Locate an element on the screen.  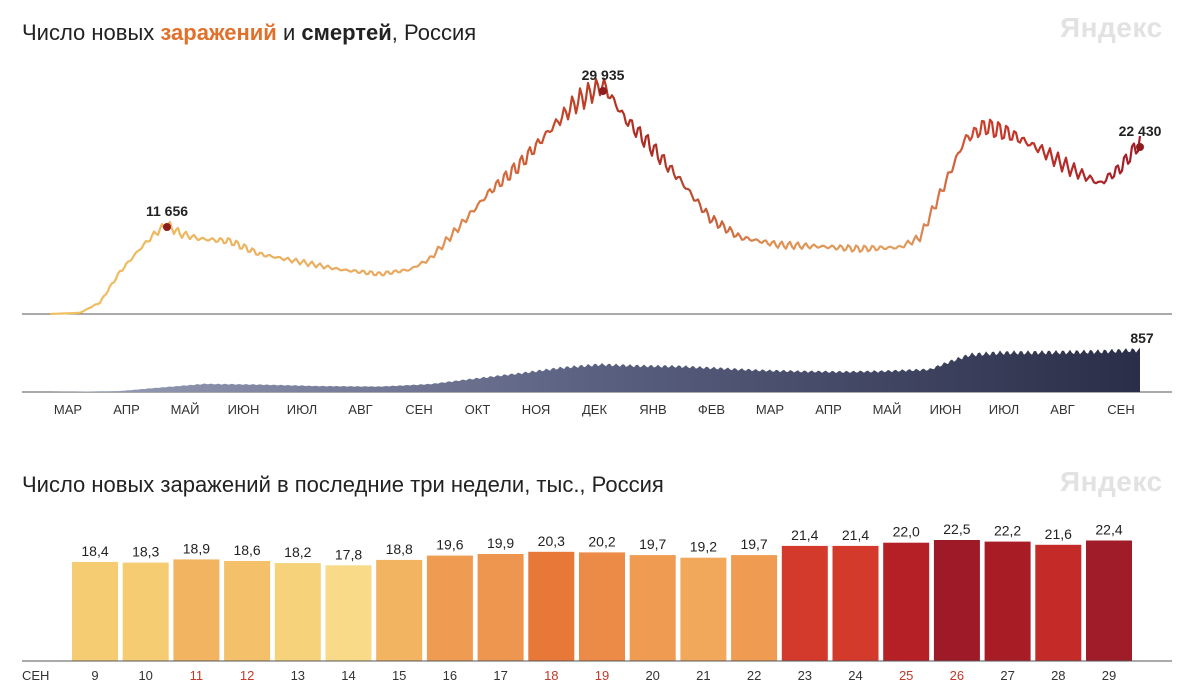
annotation-label-peak-dec-2020: 29 935 is located at coordinates (603, 75).